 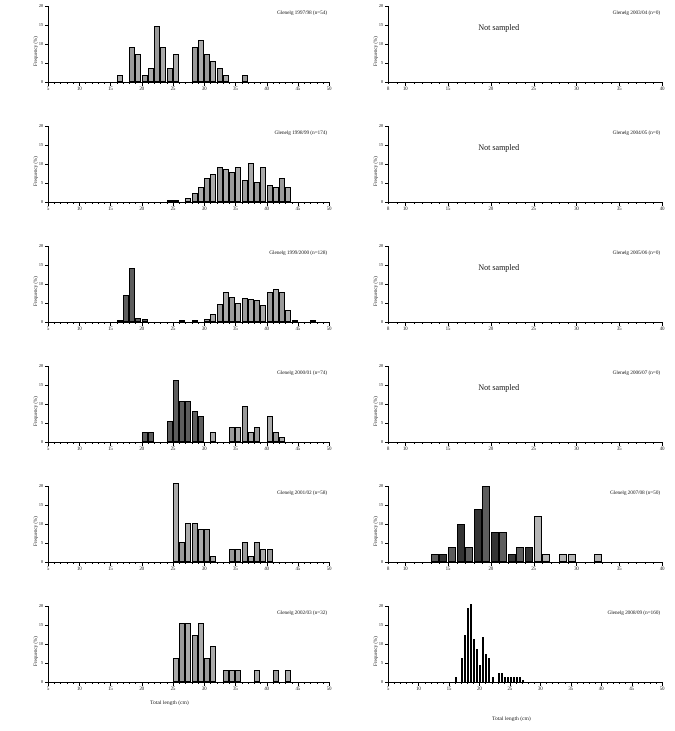 What do you see at coordinates (141, 569) in the screenshot?
I see `x-axis-tick-label: 20` at bounding box center [141, 569].